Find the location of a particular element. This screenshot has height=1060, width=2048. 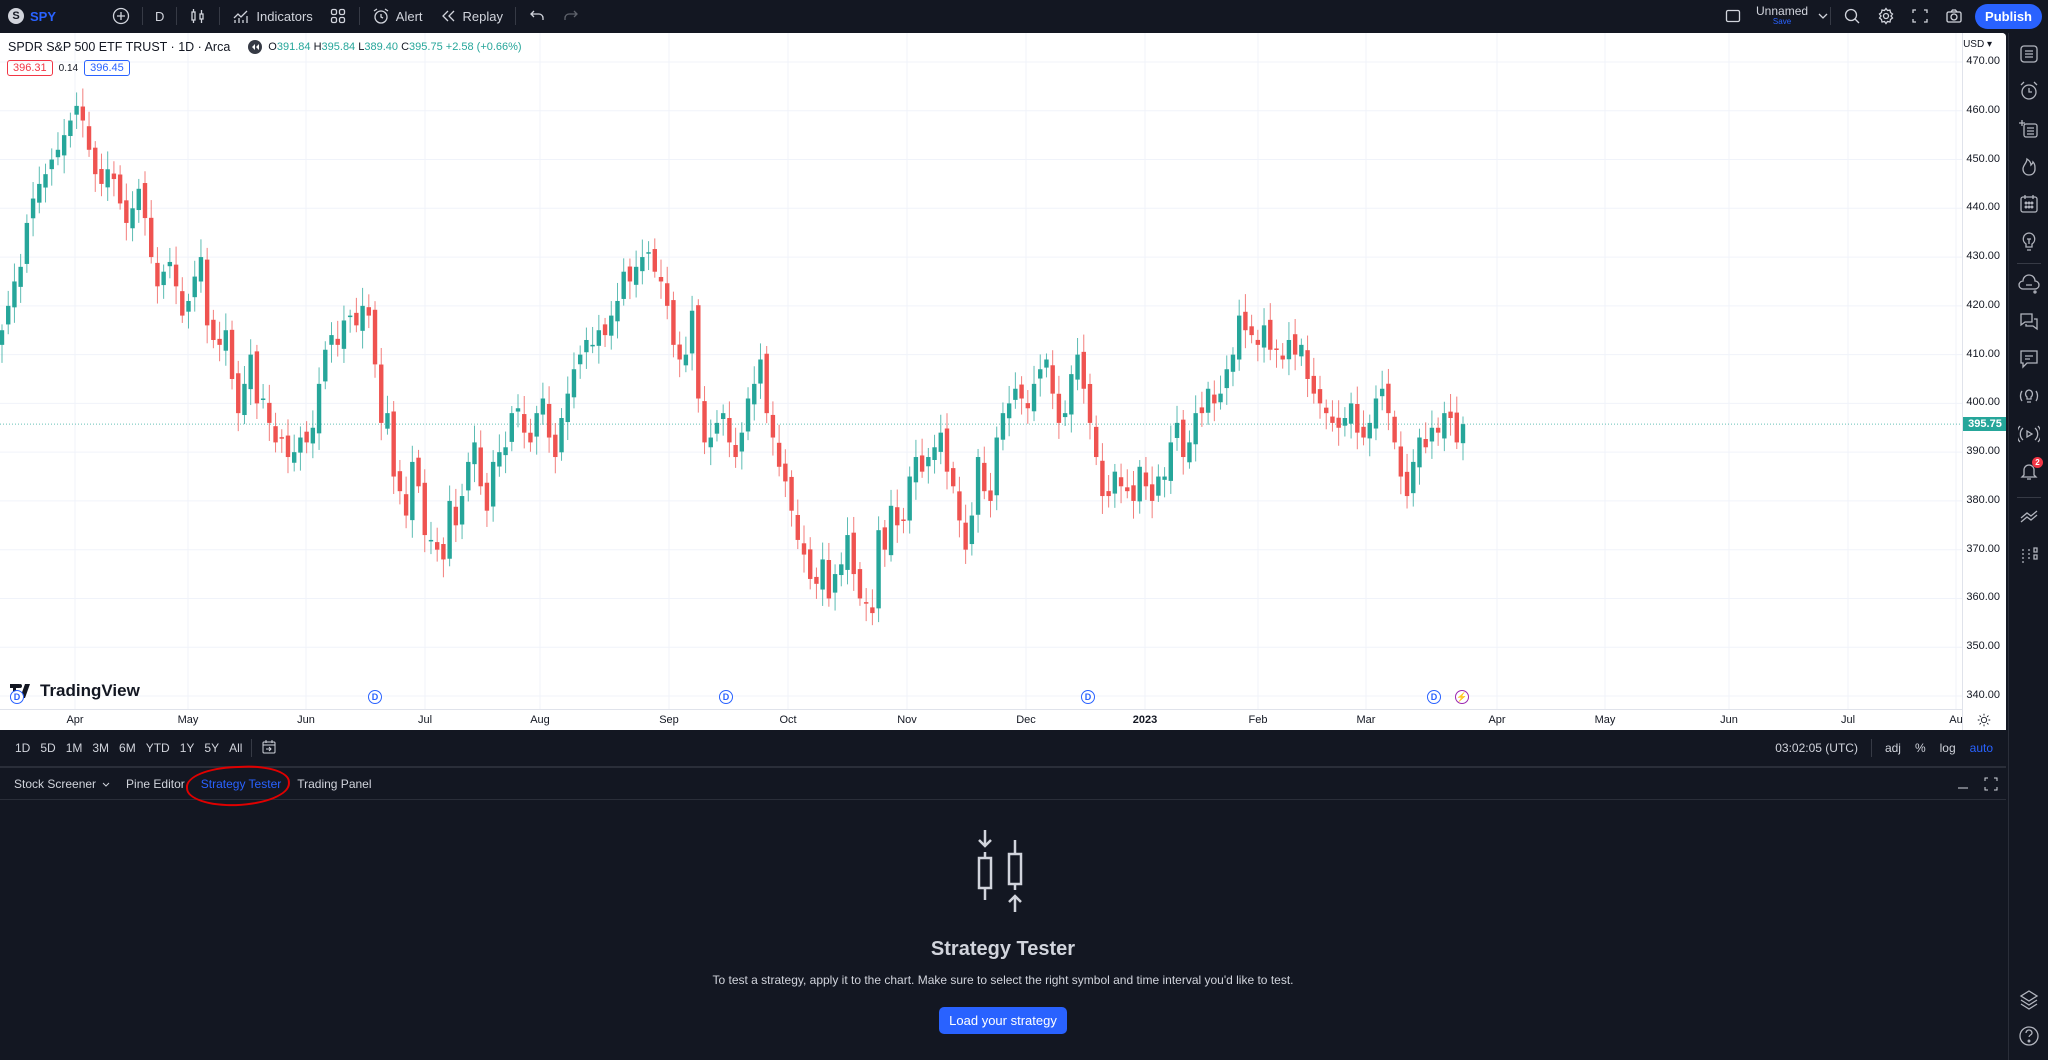

price-tick-label: 340.00 is located at coordinates (1983, 695).